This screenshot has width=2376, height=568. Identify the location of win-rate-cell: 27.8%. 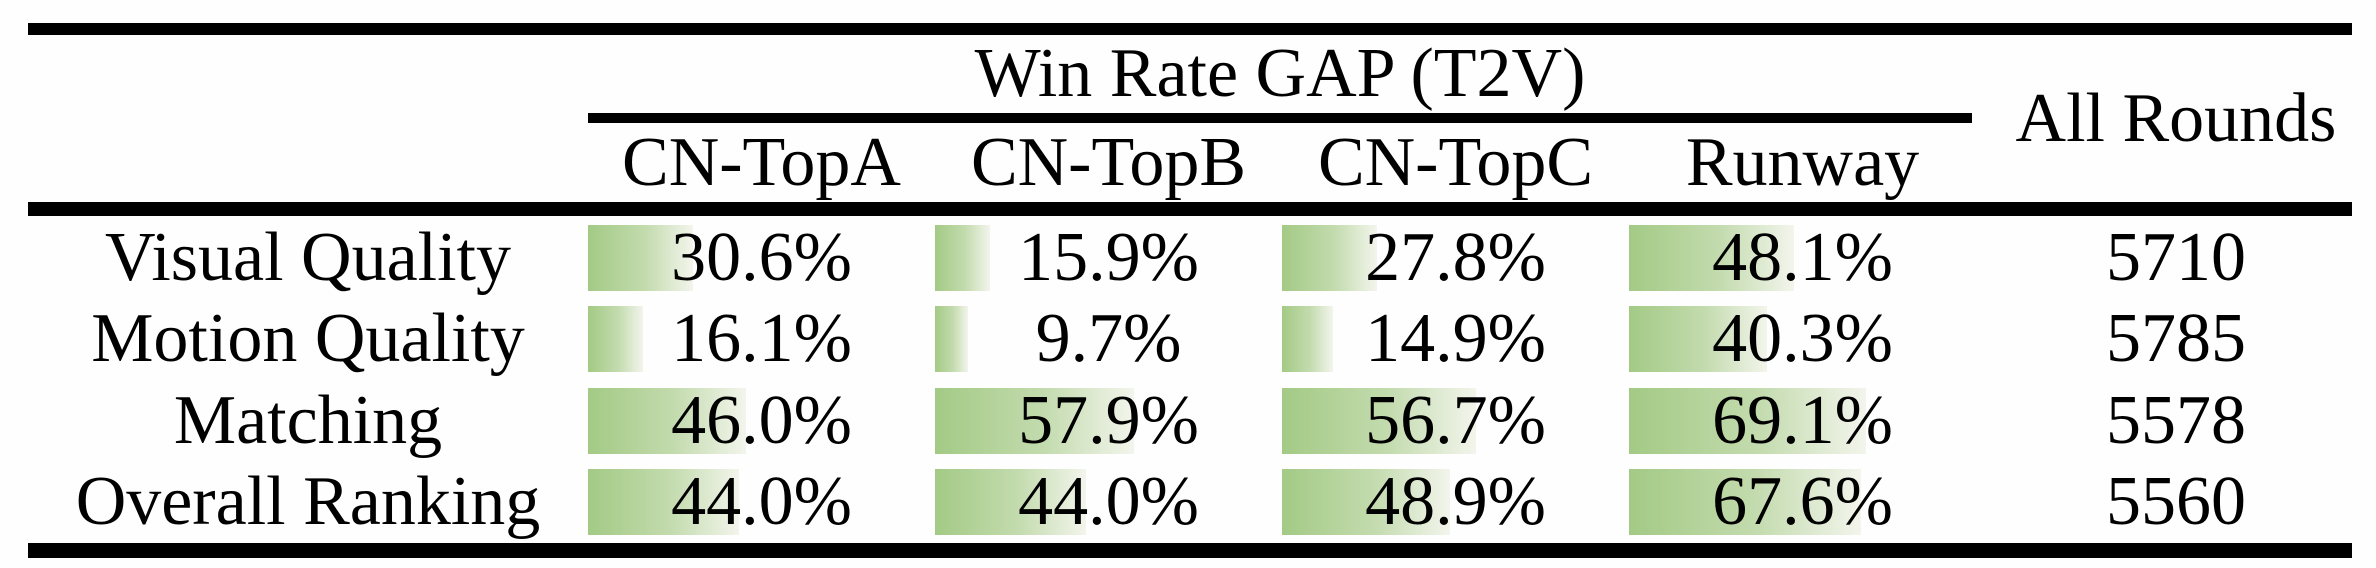
(1455, 258).